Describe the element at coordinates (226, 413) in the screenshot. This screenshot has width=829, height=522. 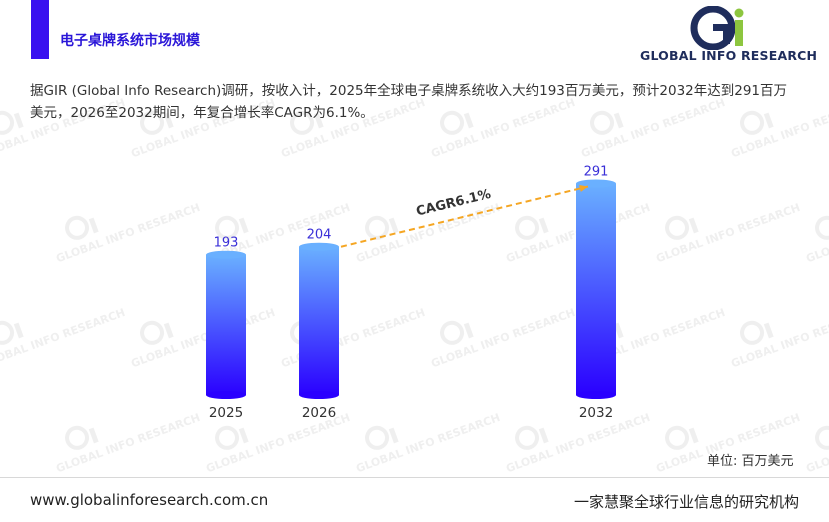
I see `x-tick-label: 2025` at that location.